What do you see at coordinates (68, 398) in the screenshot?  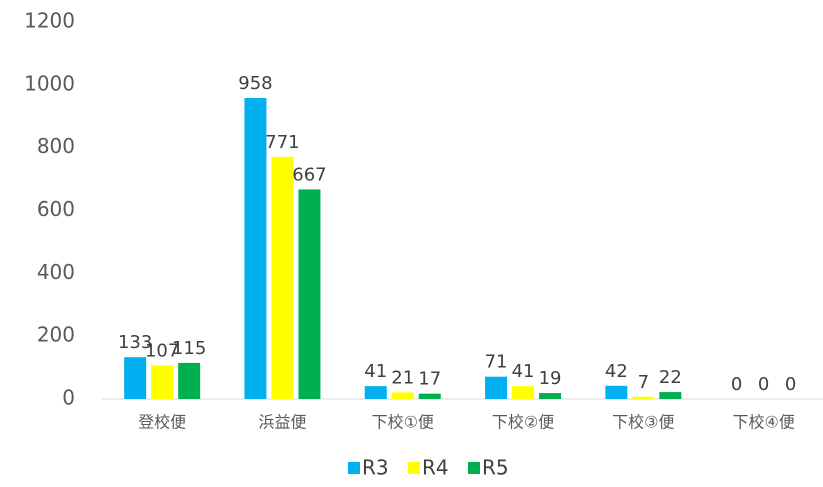 I see `y-tick-label: 0` at bounding box center [68, 398].